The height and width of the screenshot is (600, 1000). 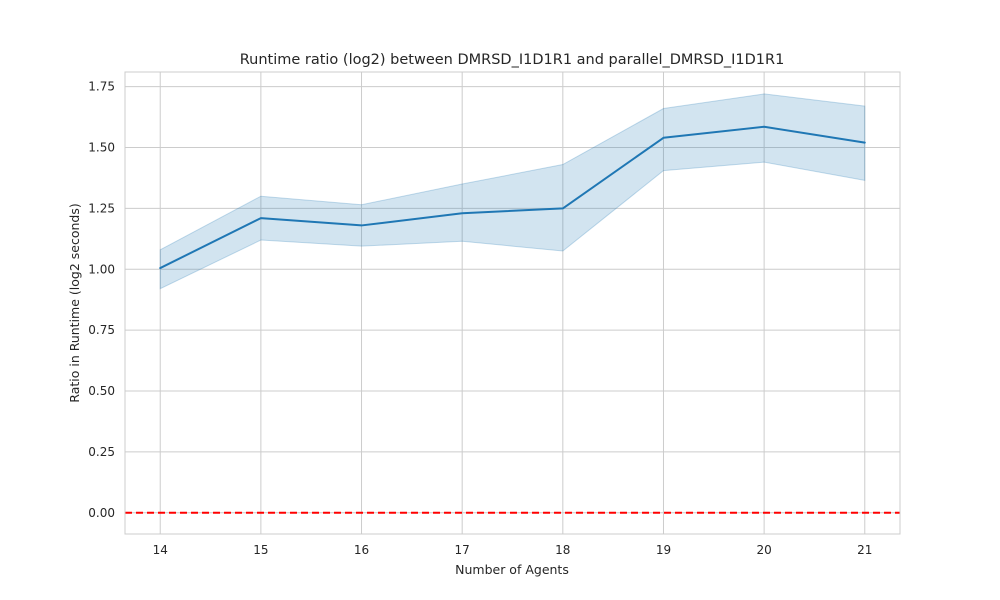 I want to click on x-tick-label: 21, so click(x=864, y=550).